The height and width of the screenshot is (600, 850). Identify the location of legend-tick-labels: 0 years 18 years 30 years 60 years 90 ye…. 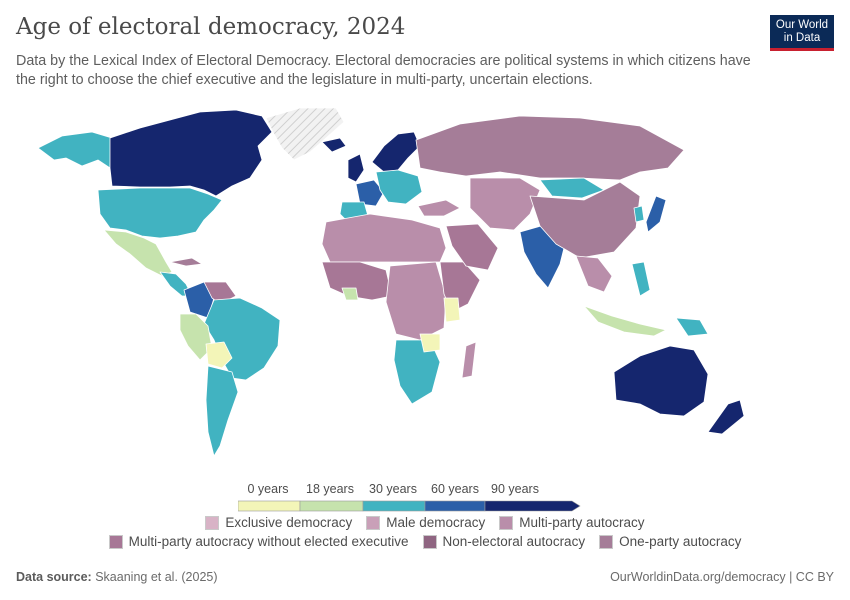
(410, 491).